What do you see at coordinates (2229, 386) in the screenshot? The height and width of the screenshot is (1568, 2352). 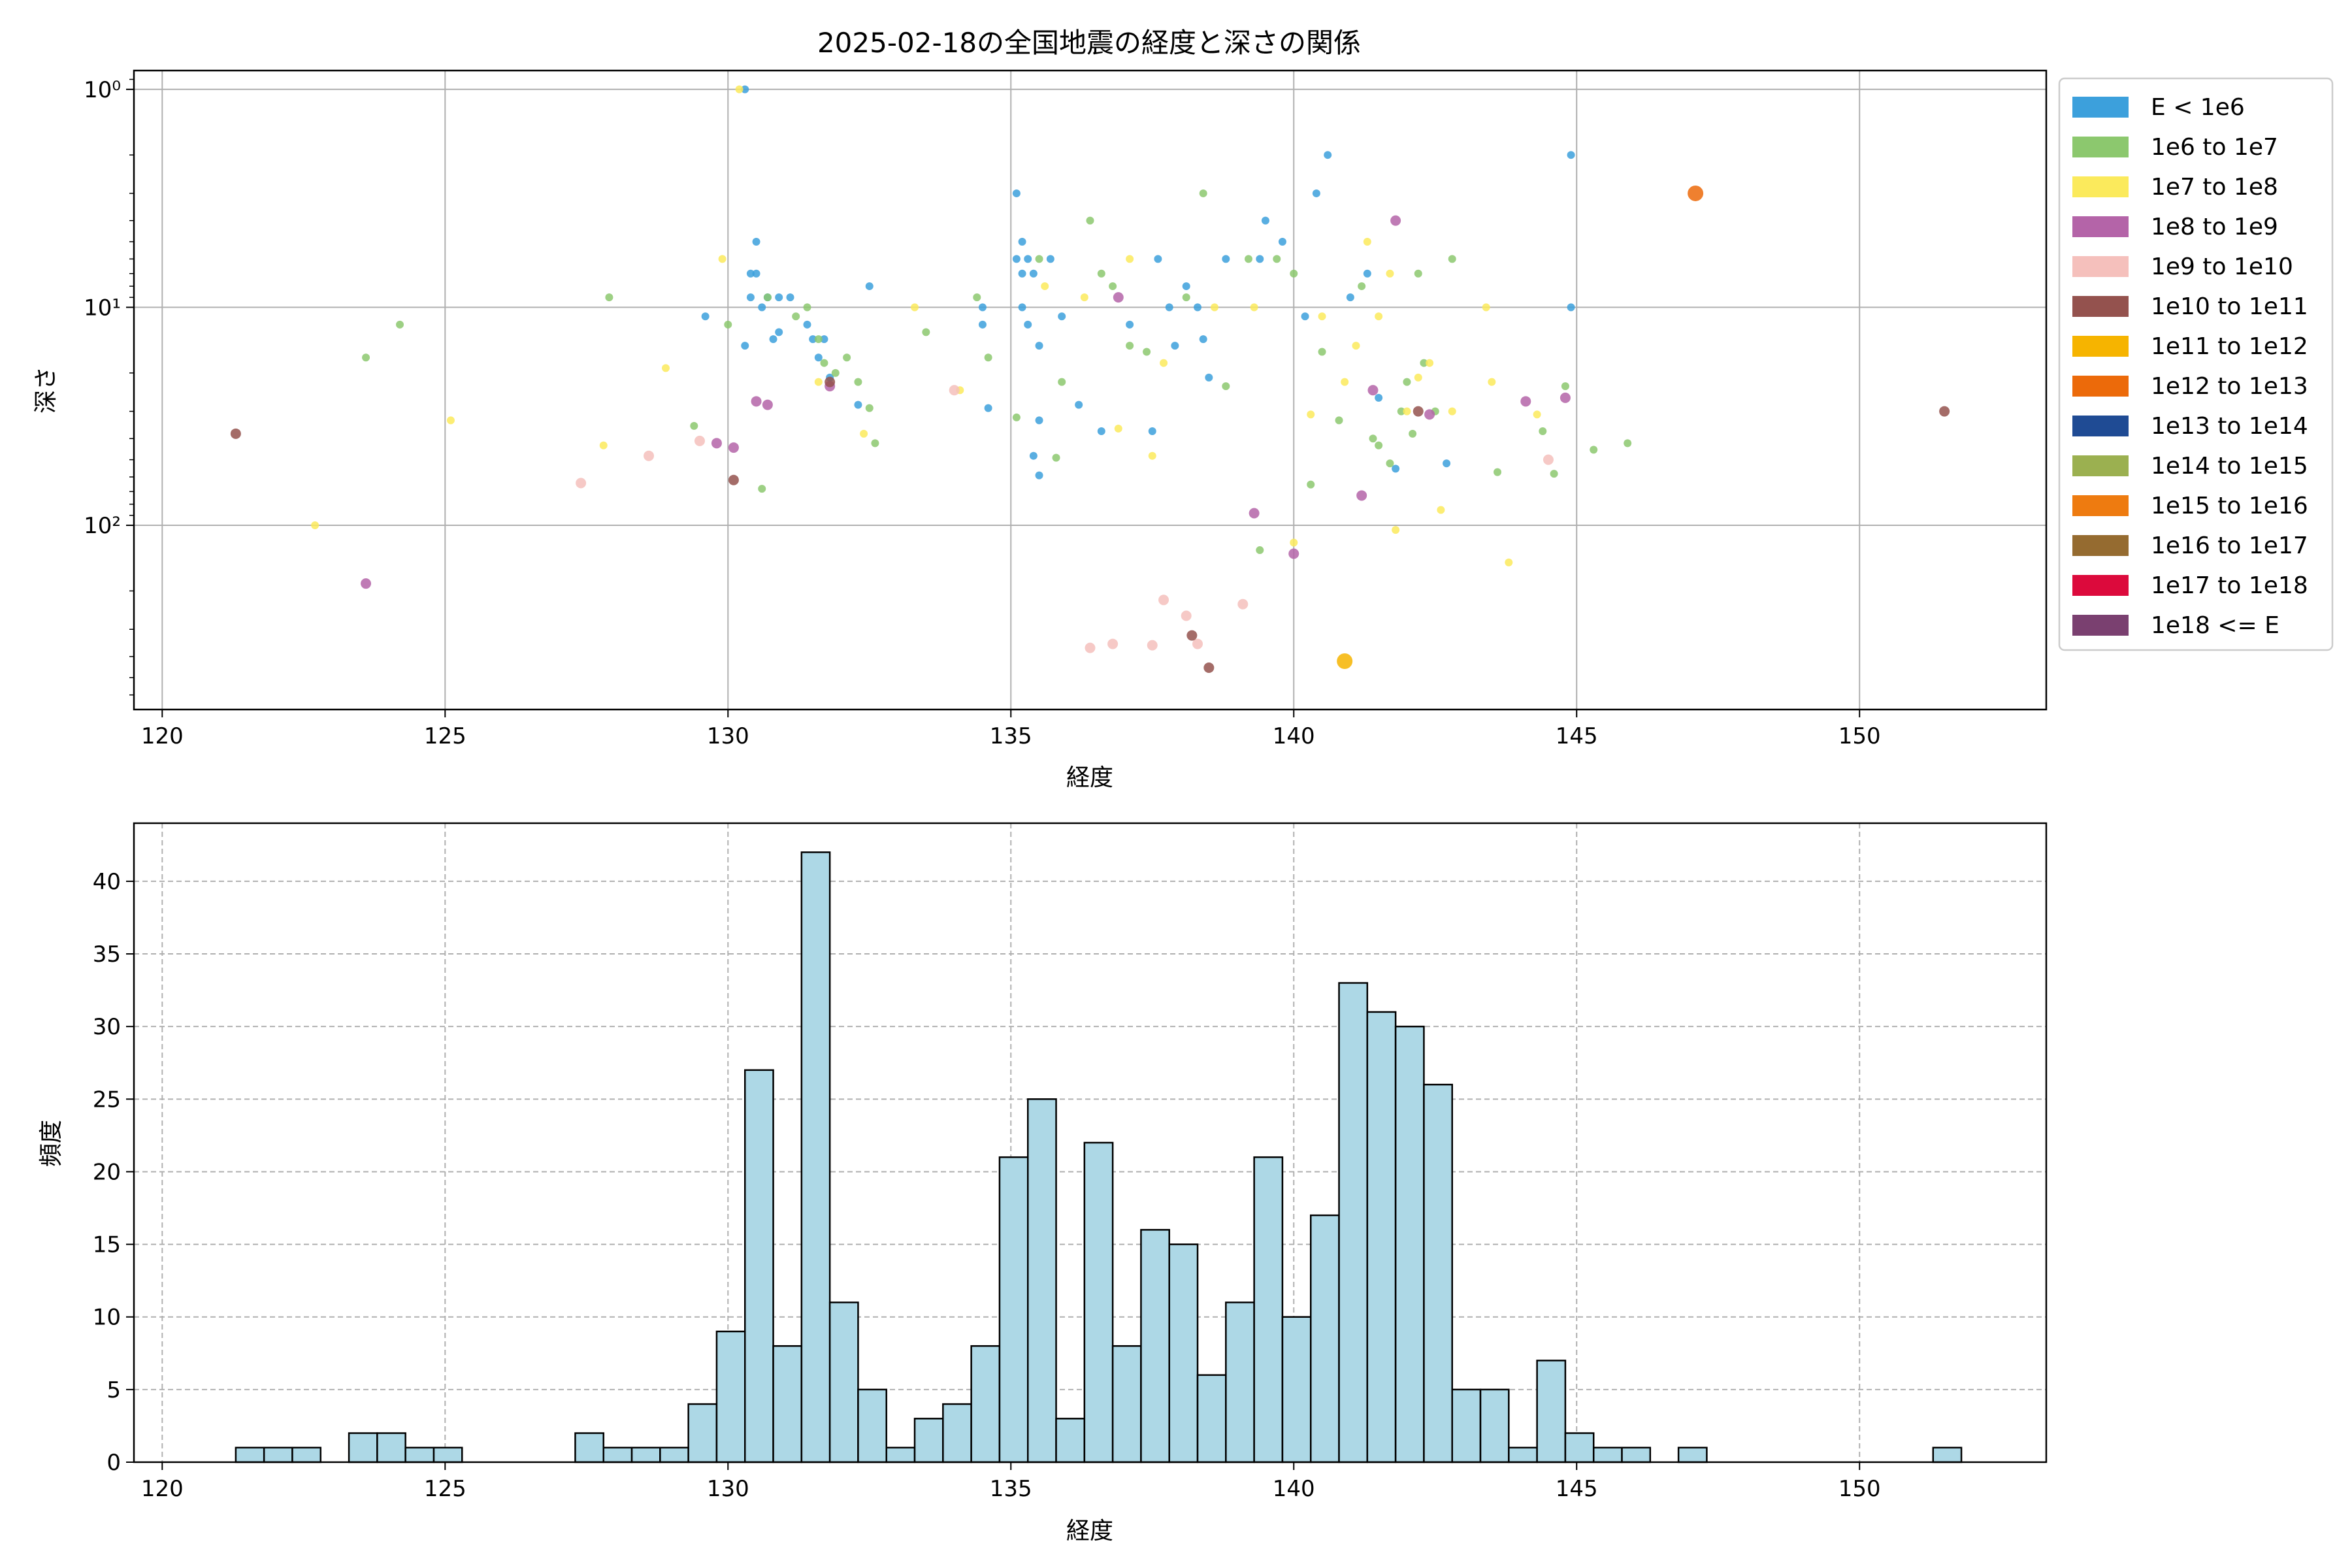 I see `legend-label: 1e12 to 1e13` at bounding box center [2229, 386].